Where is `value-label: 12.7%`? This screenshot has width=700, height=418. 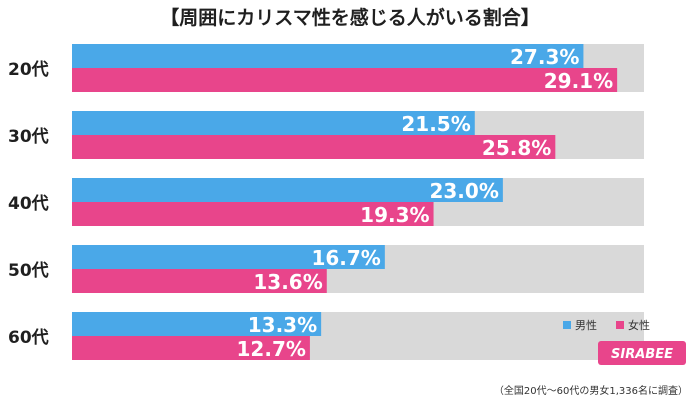
value-label: 12.7% is located at coordinates (271, 349).